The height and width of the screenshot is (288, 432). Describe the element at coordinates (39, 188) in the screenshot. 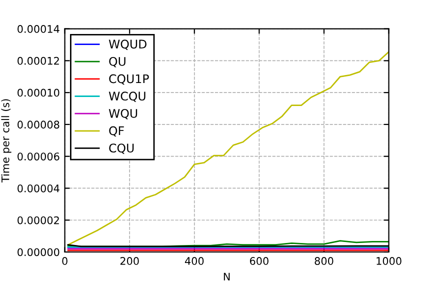

I see `y-tick-label: 0.00004` at that location.